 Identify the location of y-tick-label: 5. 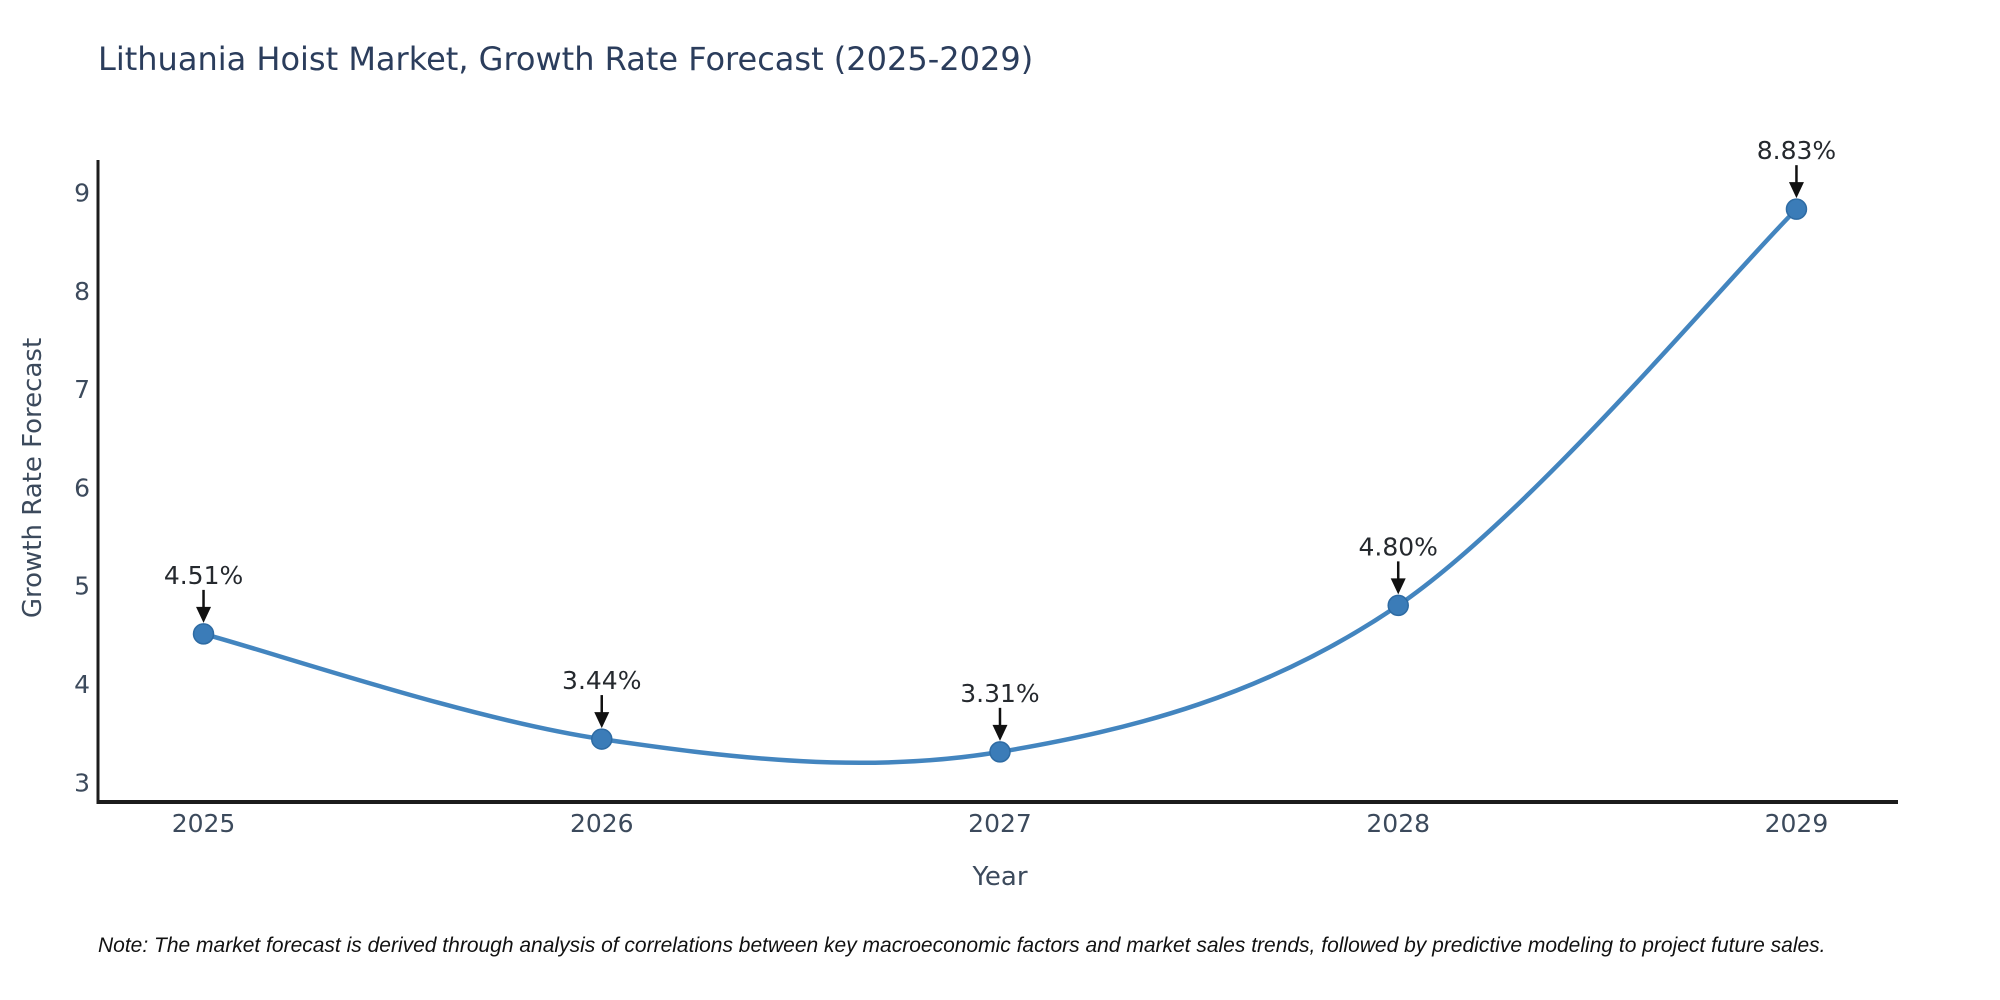
(82, 586).